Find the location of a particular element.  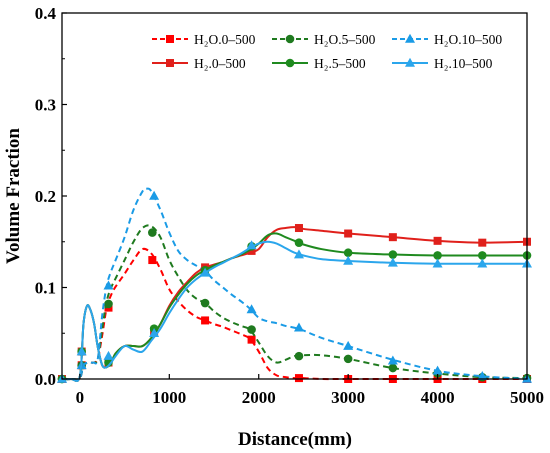

legend-item: H₂.10–500 is located at coordinates (442, 63).